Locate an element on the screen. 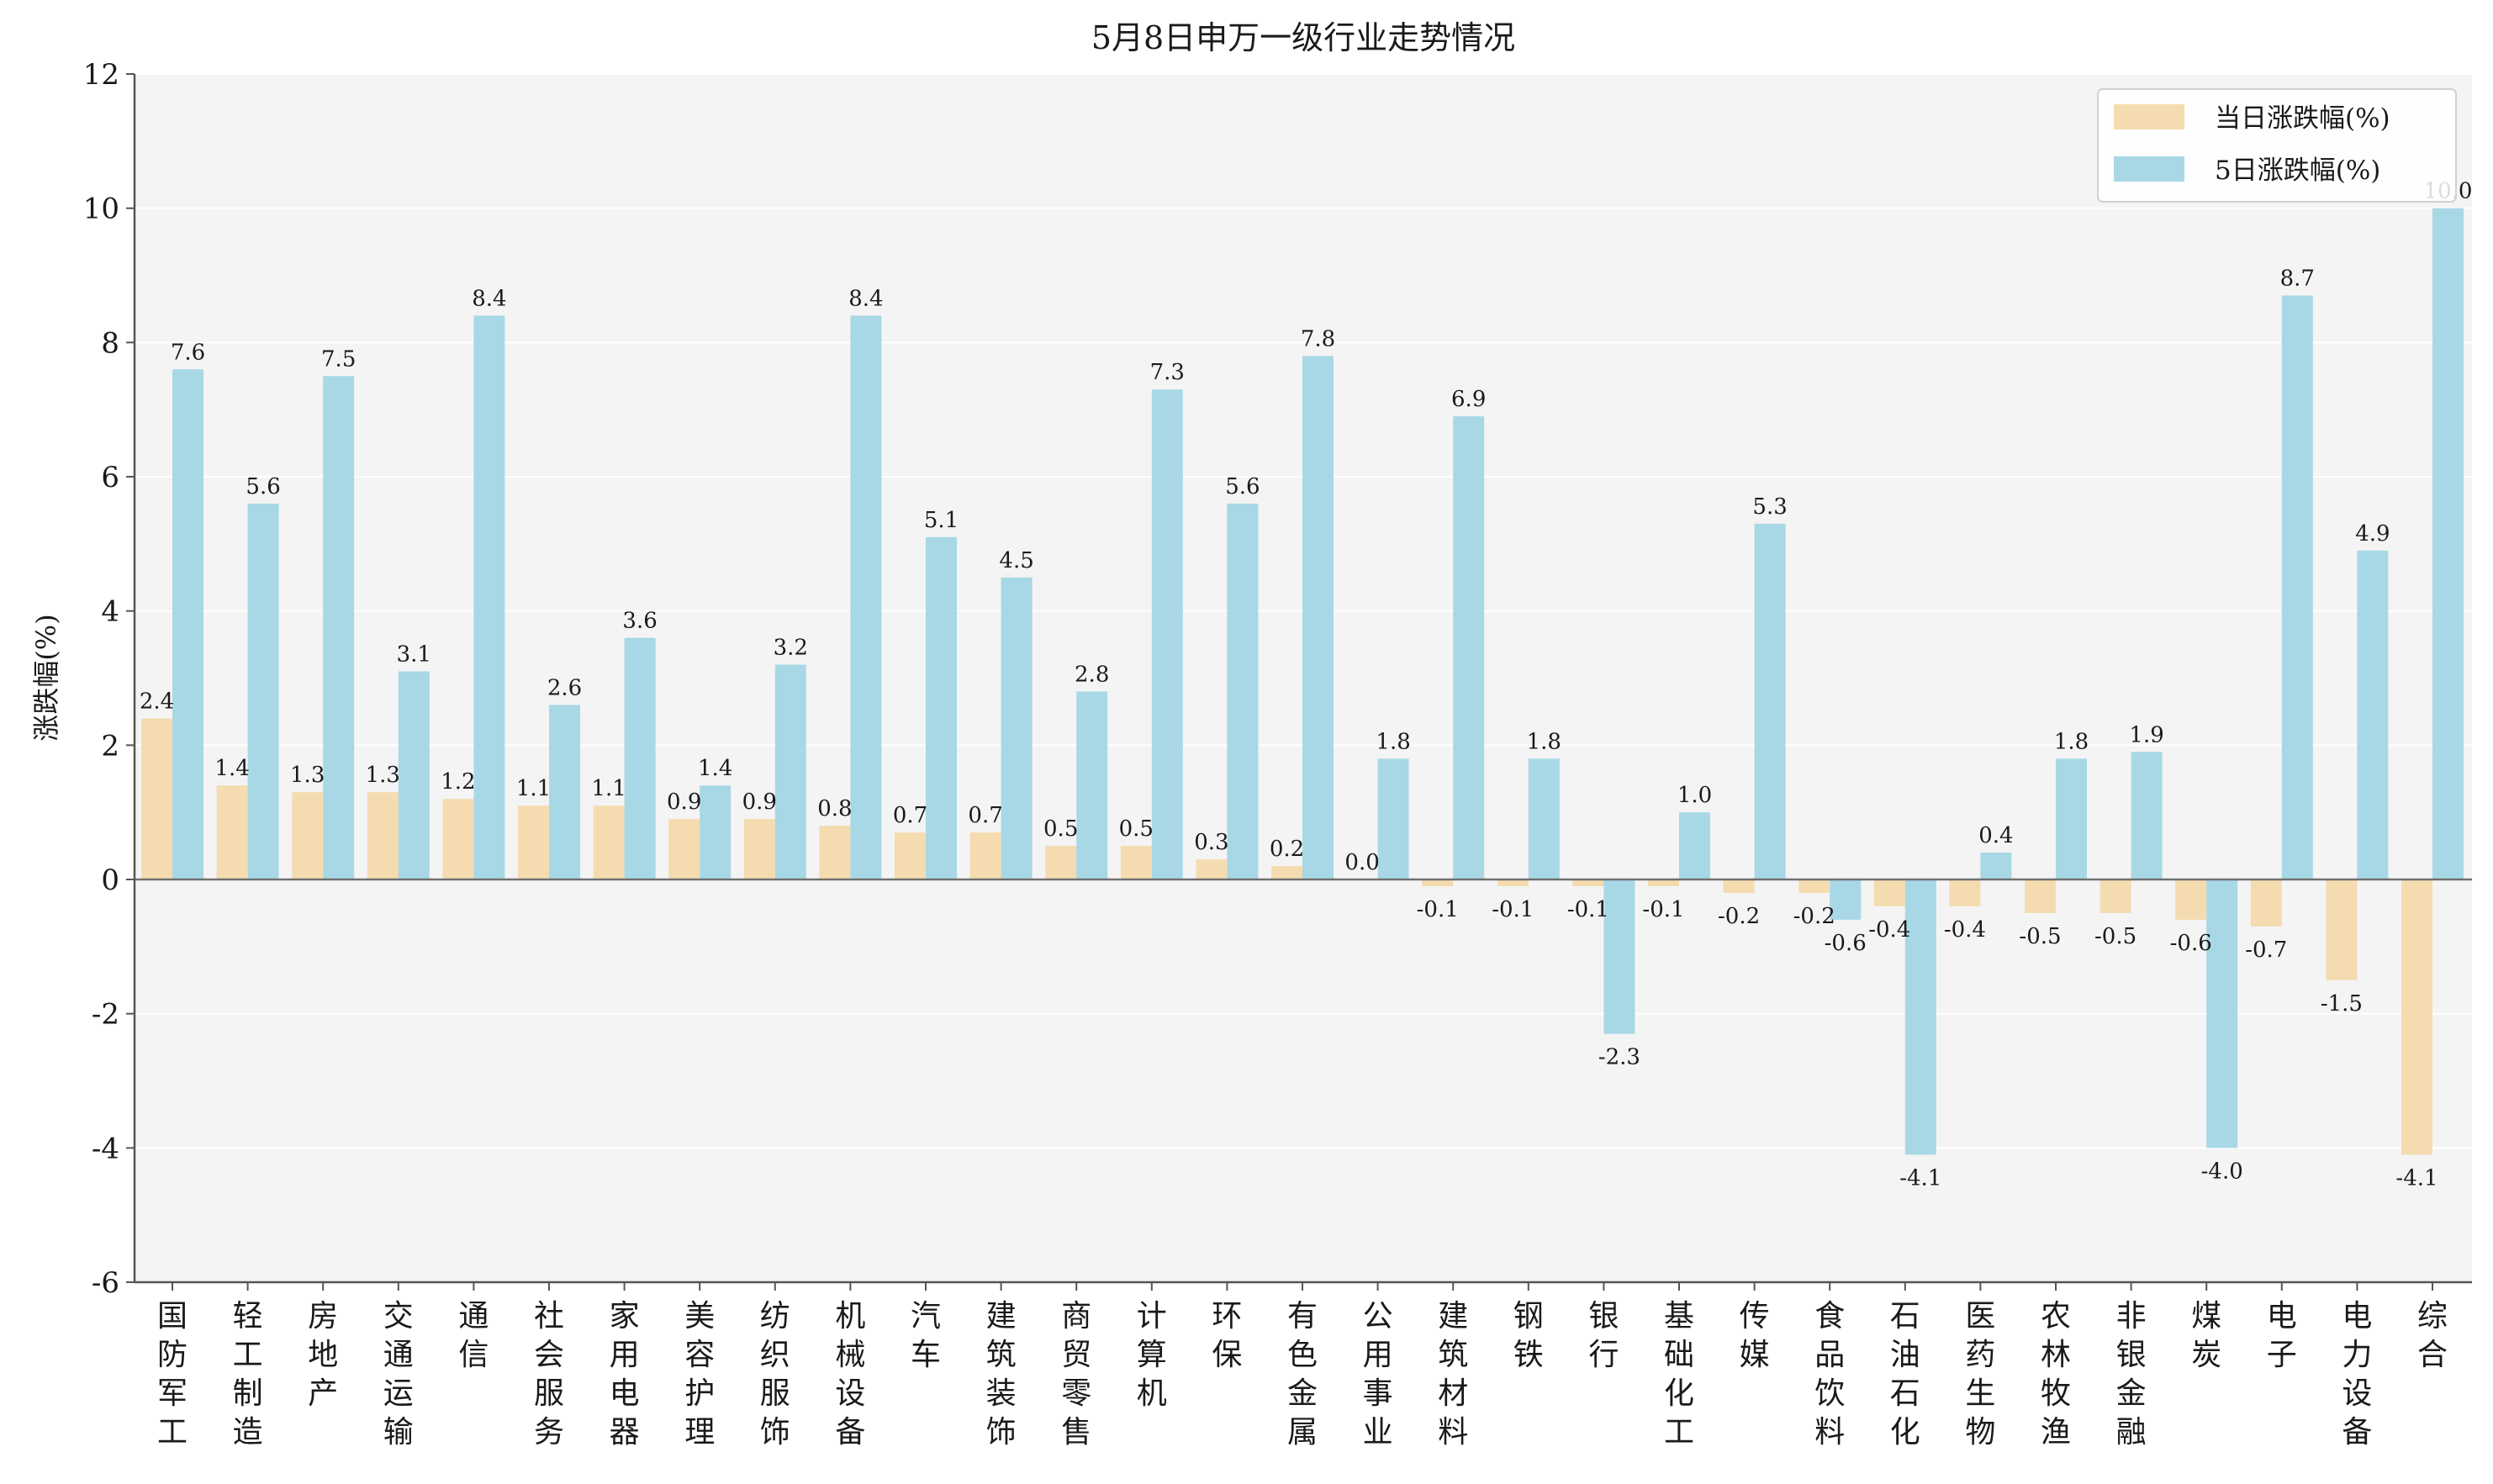 The image size is (2493, 1484). data-label-today: -4.1 is located at coordinates (2416, 1178).